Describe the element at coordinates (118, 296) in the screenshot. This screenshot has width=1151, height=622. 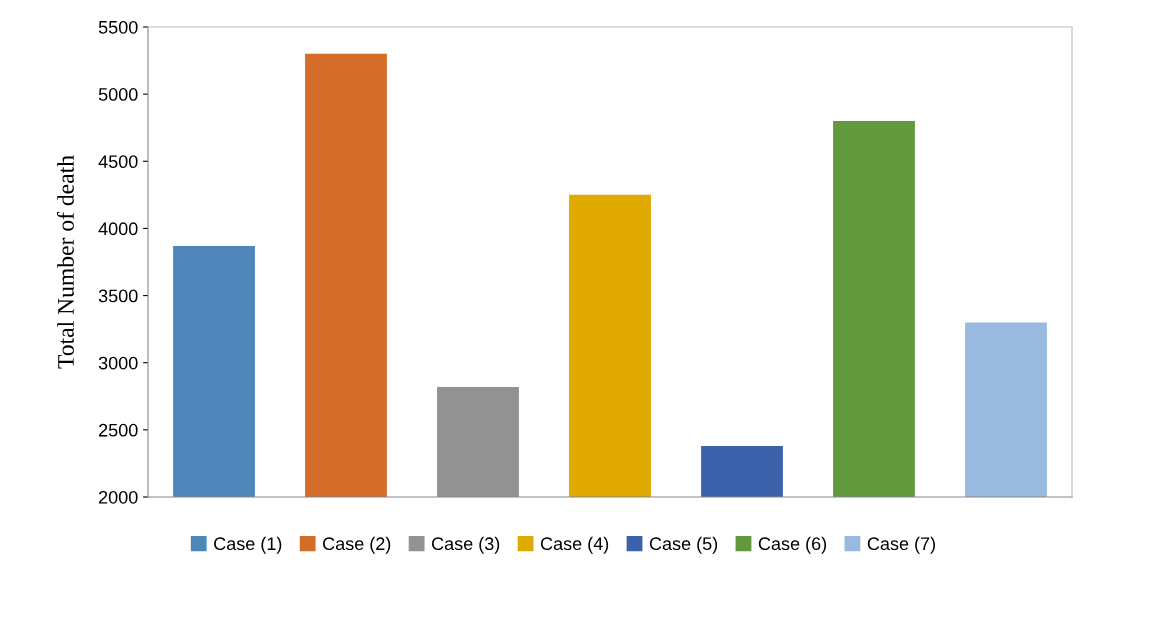
I see `y-tick-label: 3500` at that location.